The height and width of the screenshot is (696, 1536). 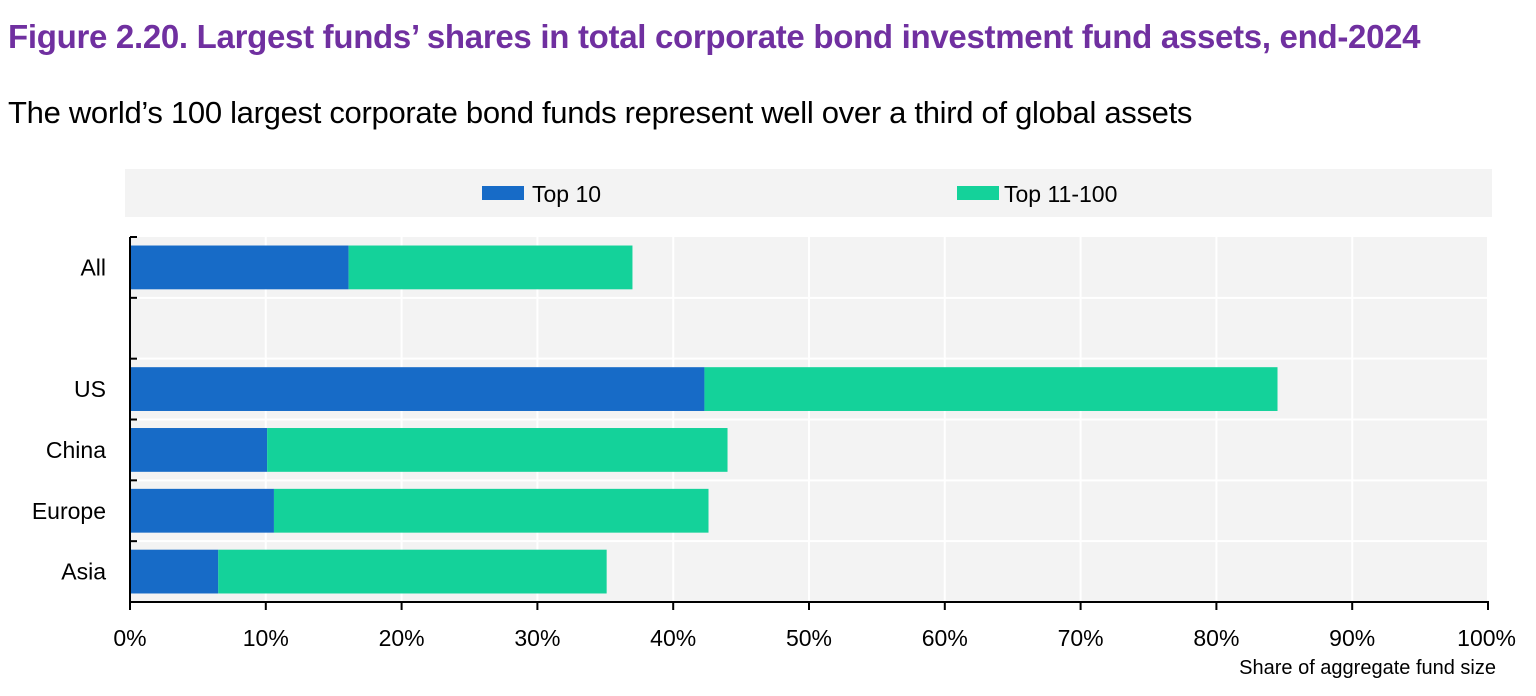 What do you see at coordinates (76, 450) in the screenshot?
I see `y-tick-label-china: China` at bounding box center [76, 450].